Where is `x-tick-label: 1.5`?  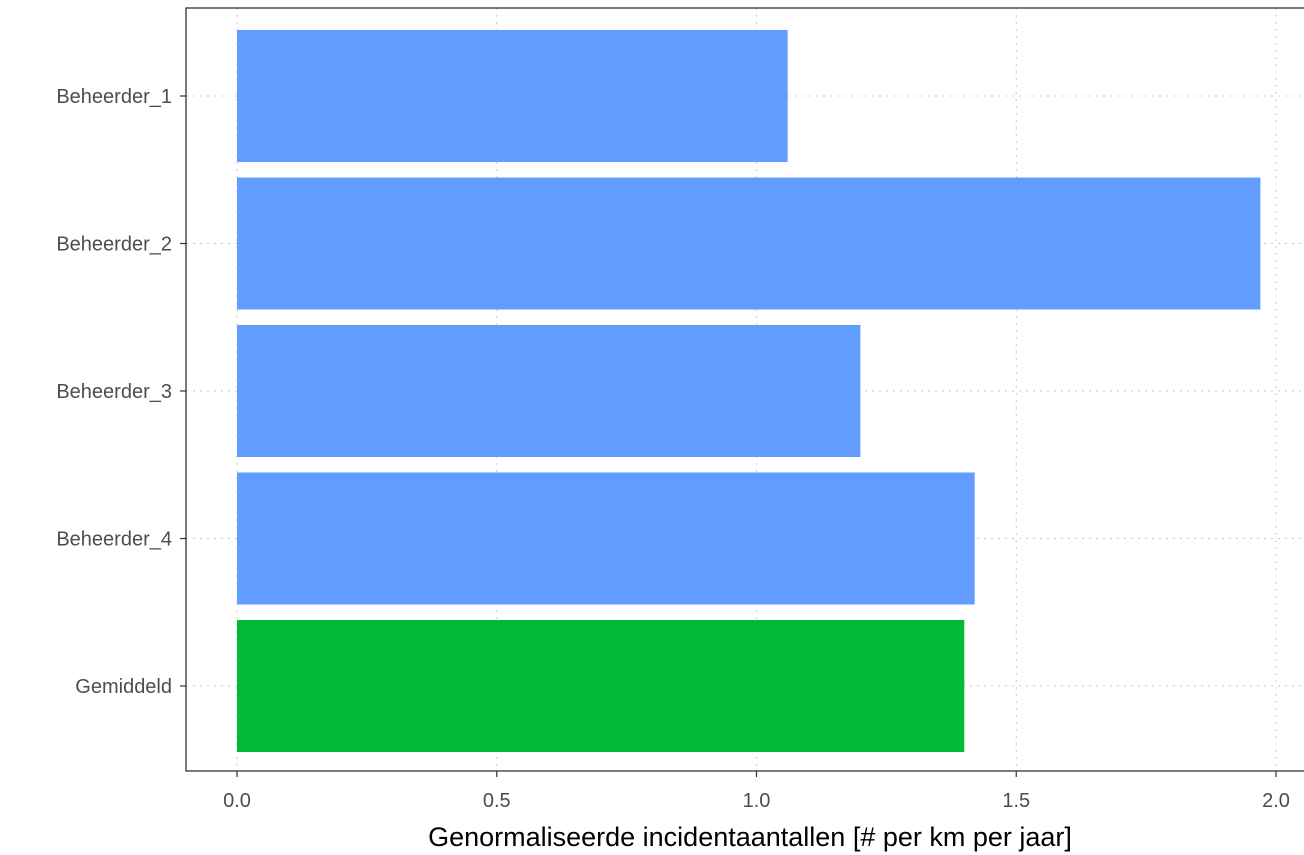 x-tick-label: 1.5 is located at coordinates (1016, 801).